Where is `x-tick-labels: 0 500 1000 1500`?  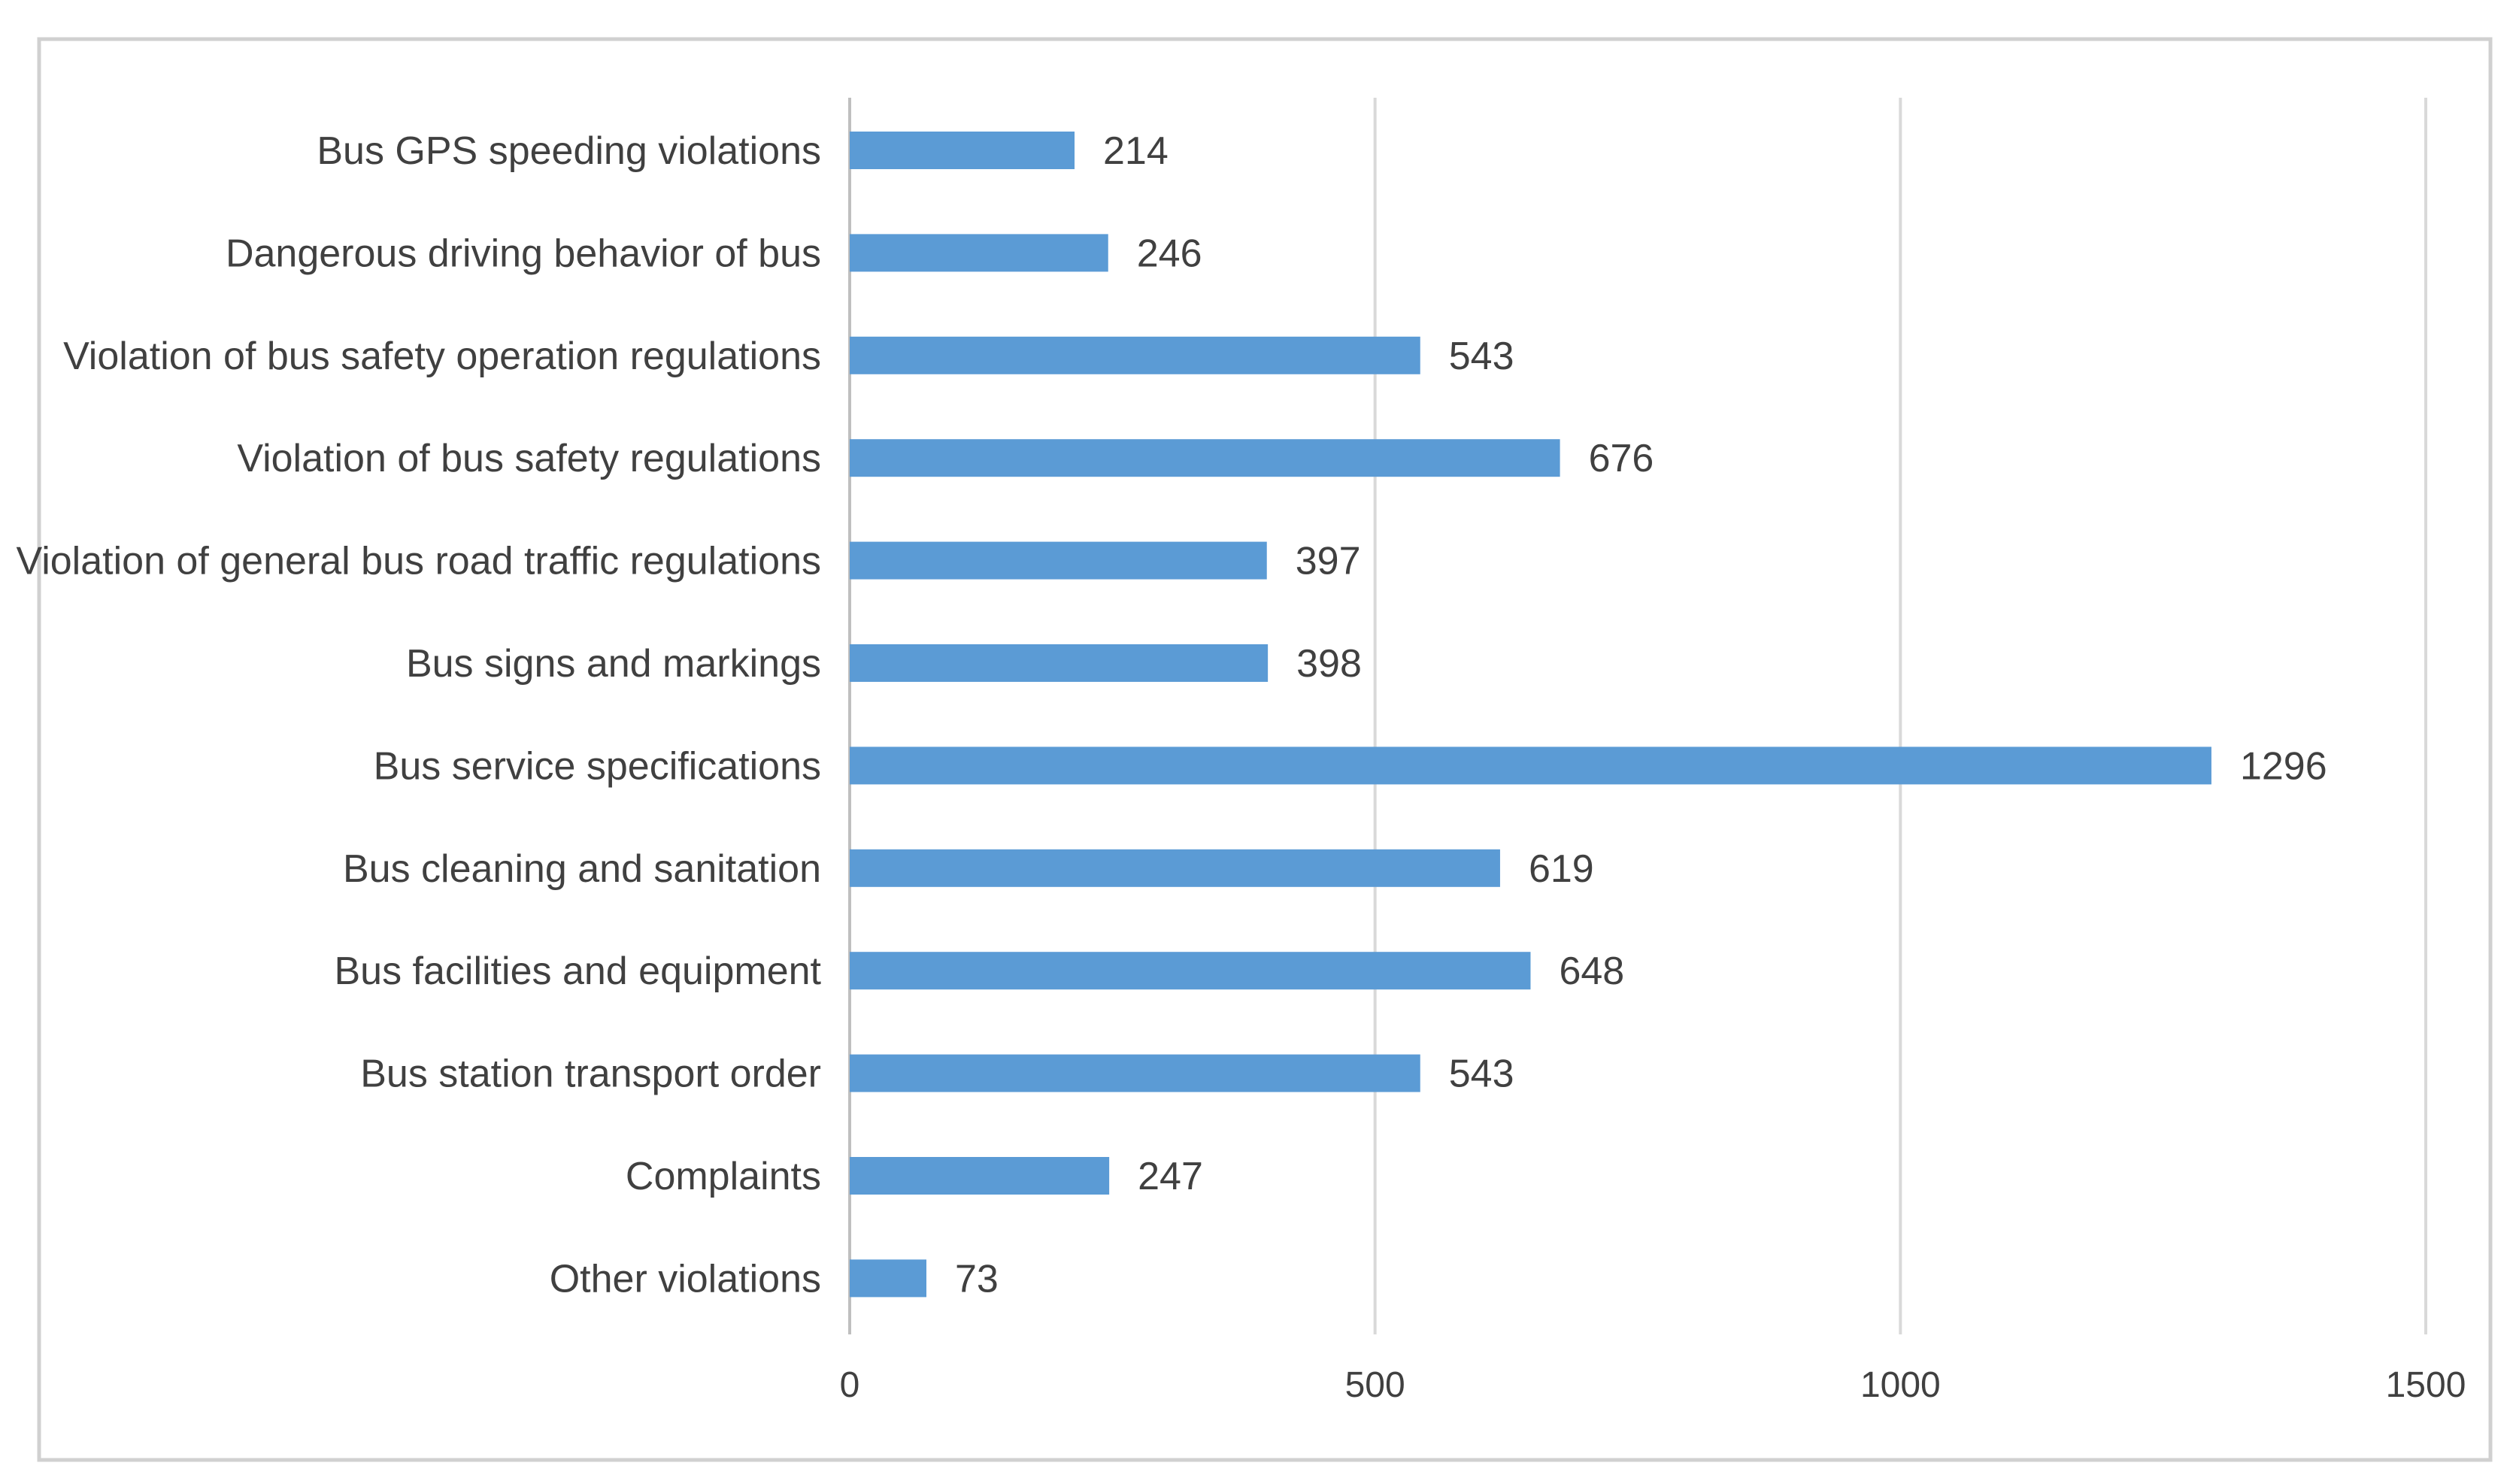 x-tick-labels: 0 500 1000 1500 is located at coordinates (1653, 1385).